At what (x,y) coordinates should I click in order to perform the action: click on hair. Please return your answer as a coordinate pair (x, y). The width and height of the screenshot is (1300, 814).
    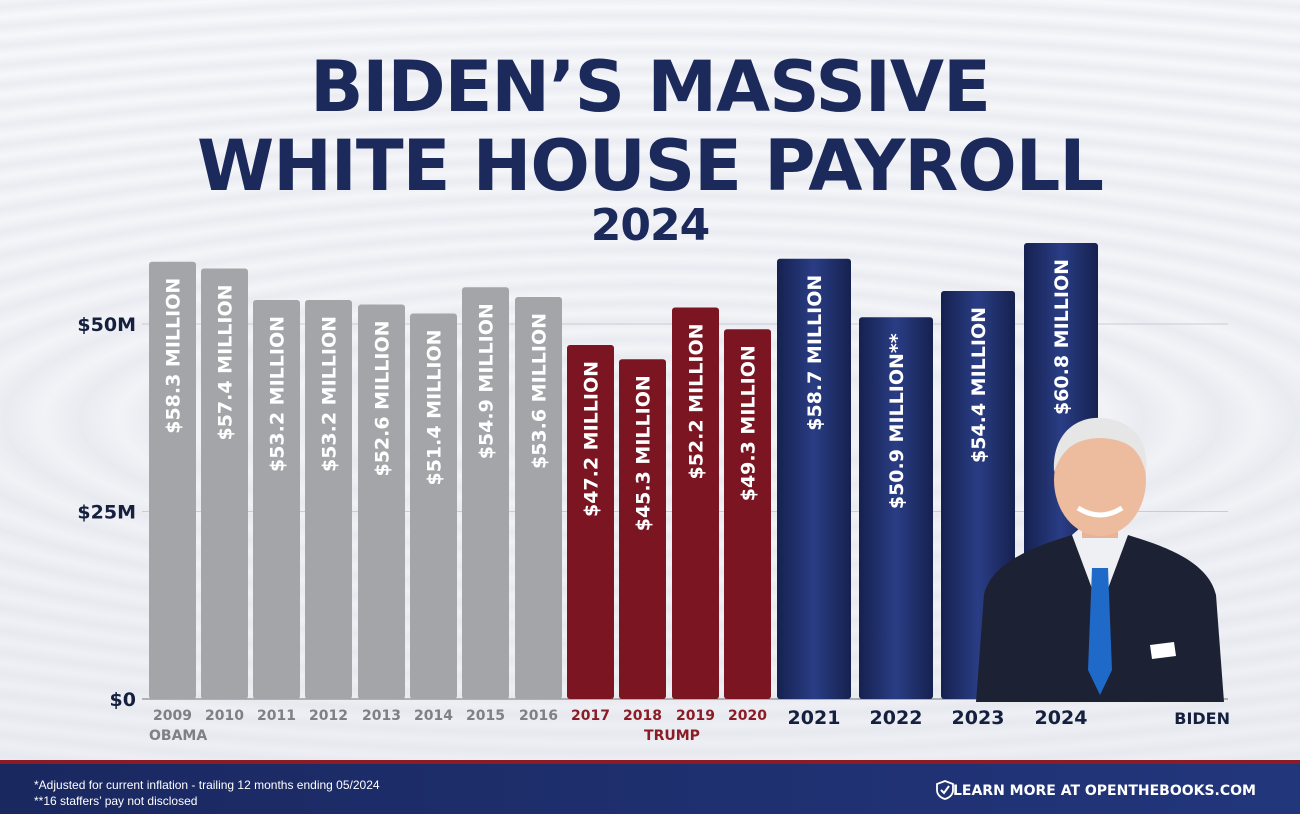
    Looking at the image, I should click on (1100, 445).